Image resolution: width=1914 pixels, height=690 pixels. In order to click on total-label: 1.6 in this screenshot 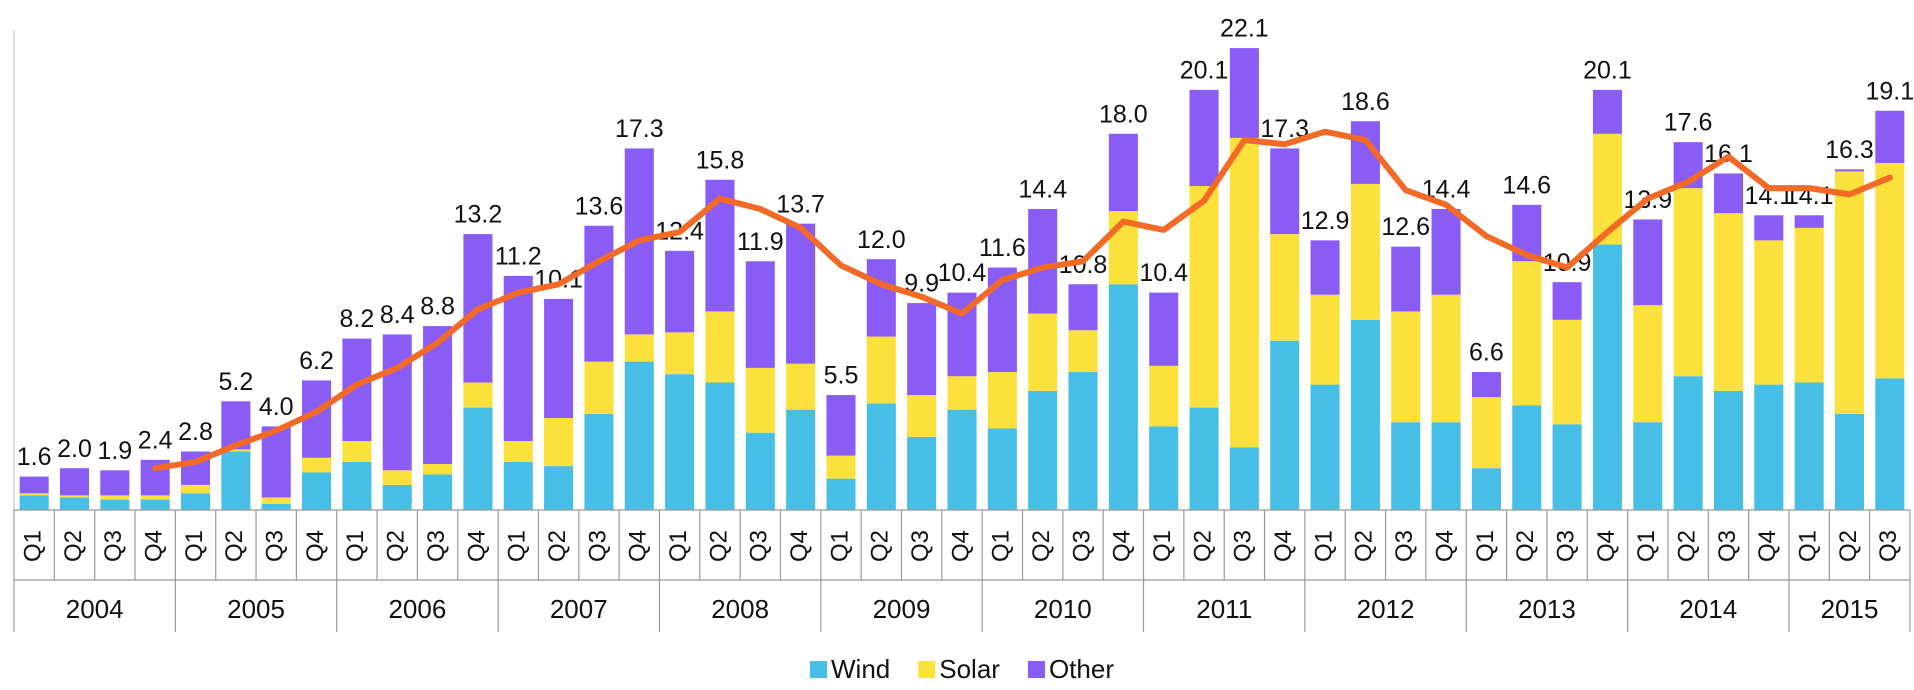, I will do `click(34, 457)`.